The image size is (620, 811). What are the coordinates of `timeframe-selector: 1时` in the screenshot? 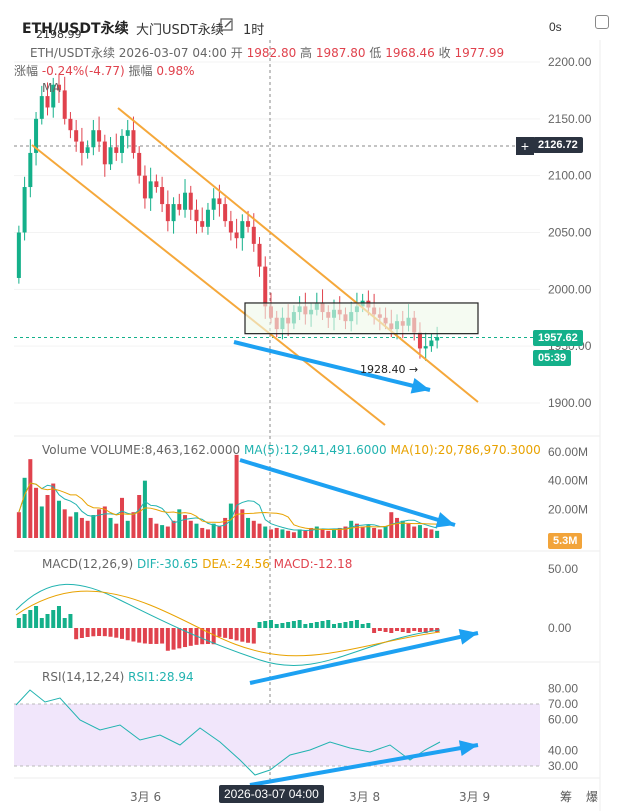 It's located at (254, 30).